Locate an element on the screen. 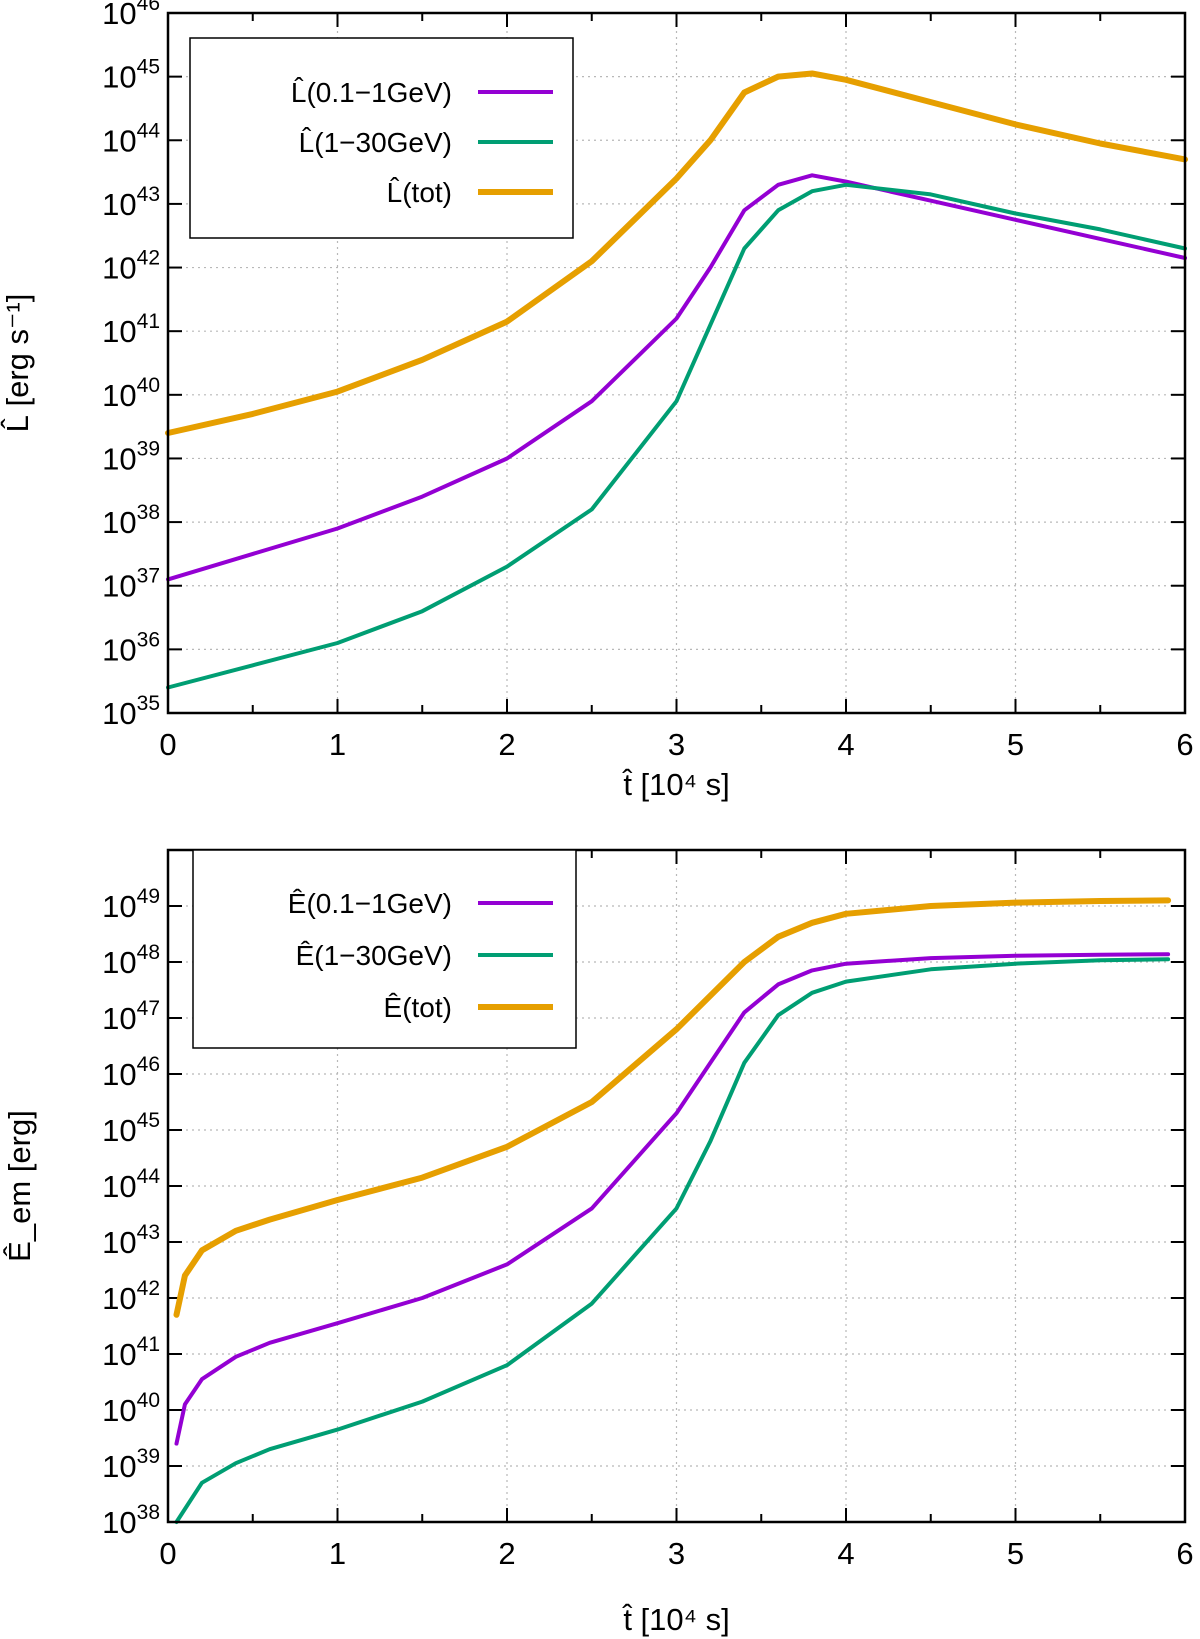  legend-entry-label: Ê(0.1−1GeV) is located at coordinates (370, 903).